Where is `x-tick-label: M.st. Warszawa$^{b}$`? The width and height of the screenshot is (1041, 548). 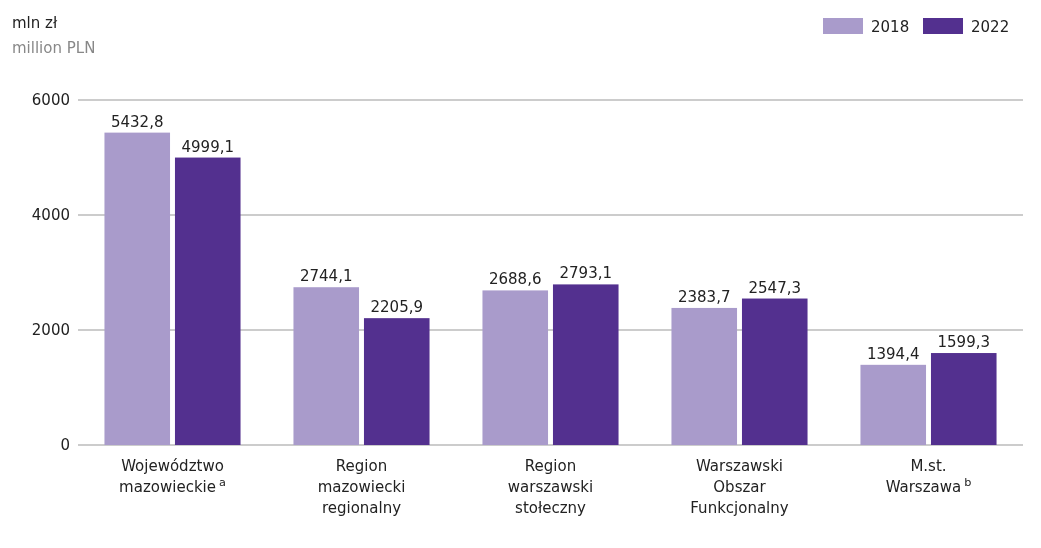
x-tick-label: M.st. Warszawa$^{b}$ is located at coordinates (928, 476).